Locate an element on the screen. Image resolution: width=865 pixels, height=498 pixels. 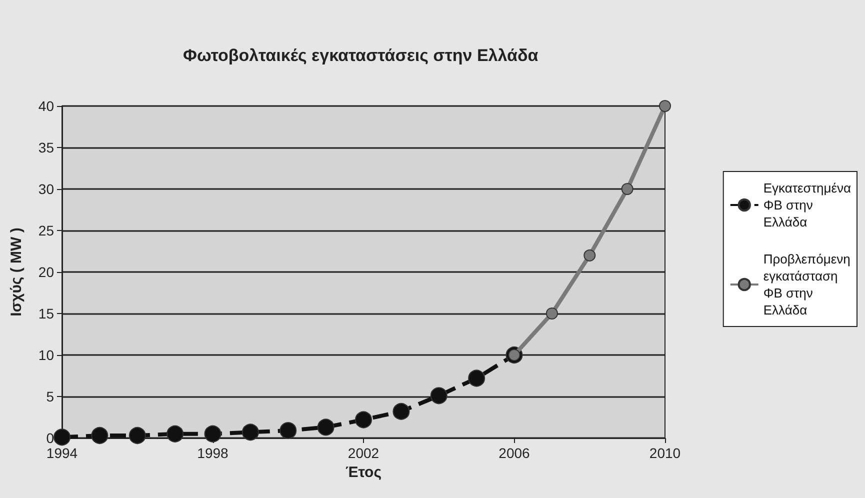
legend-label: Εγκατεστημένα ΦΒ στην Ελλάδα is located at coordinates (807, 205).